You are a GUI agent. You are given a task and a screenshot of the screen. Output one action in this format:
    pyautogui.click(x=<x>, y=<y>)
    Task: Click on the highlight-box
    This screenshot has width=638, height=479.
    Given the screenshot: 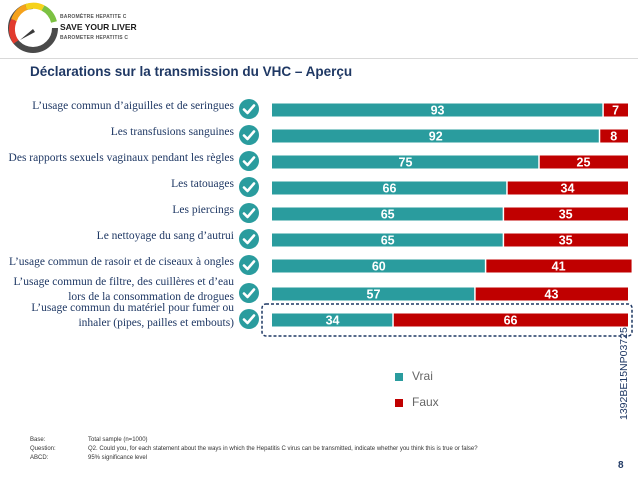 What is the action you would take?
    pyautogui.click(x=447, y=320)
    